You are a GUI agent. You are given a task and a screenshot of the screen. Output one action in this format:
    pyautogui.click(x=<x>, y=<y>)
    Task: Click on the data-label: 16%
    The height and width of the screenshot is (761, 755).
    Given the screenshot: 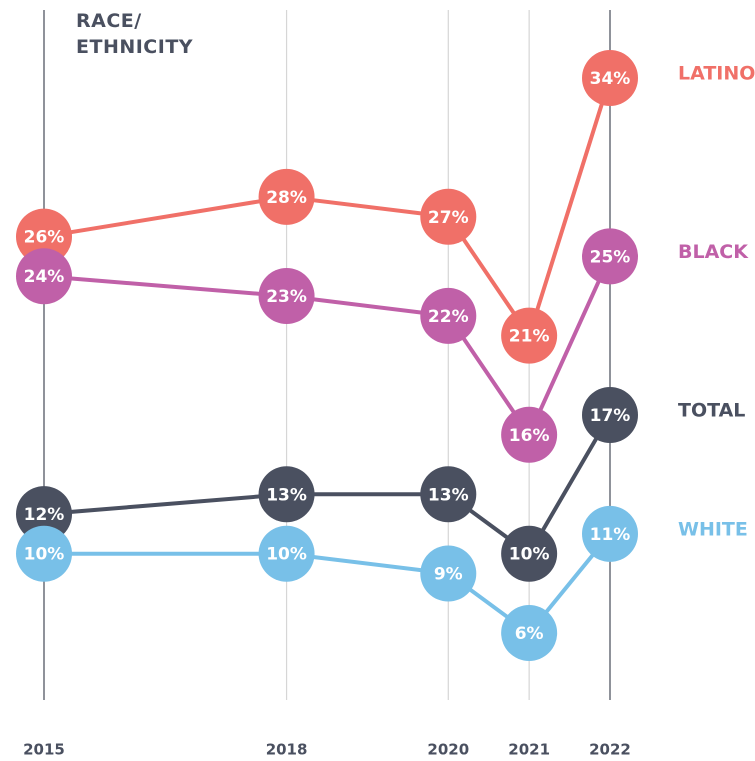 What is the action you would take?
    pyautogui.click(x=529, y=436)
    